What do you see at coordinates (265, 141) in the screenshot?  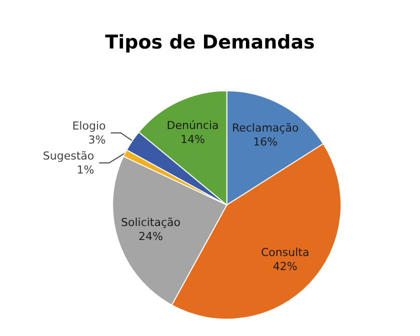 I see `data-label: 16%` at bounding box center [265, 141].